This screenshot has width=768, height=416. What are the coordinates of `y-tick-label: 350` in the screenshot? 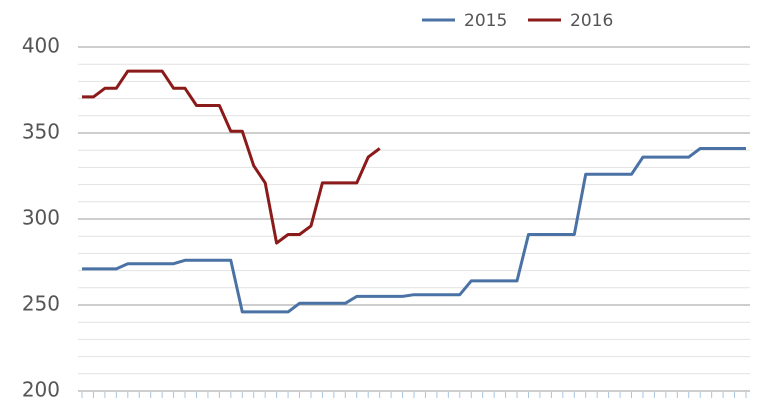 It's located at (41, 132).